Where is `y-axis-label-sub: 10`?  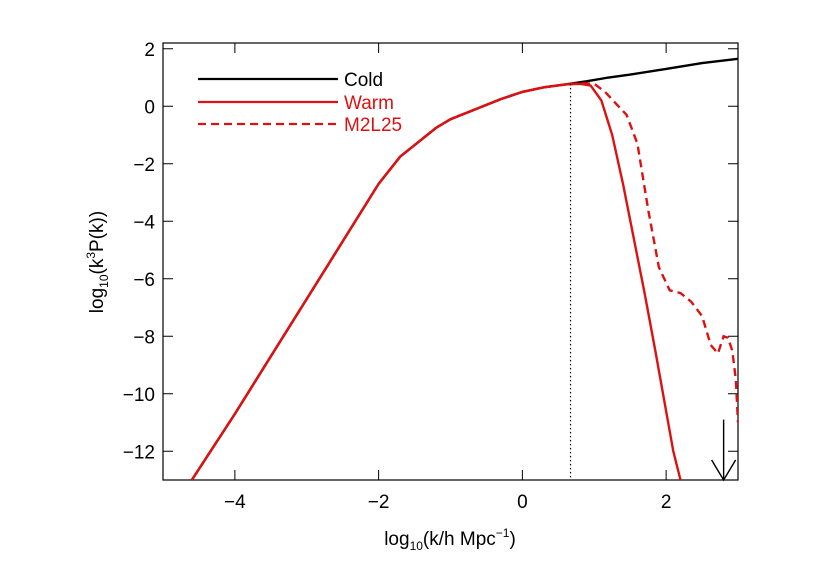 y-axis-label-sub: 10 is located at coordinates (104, 281).